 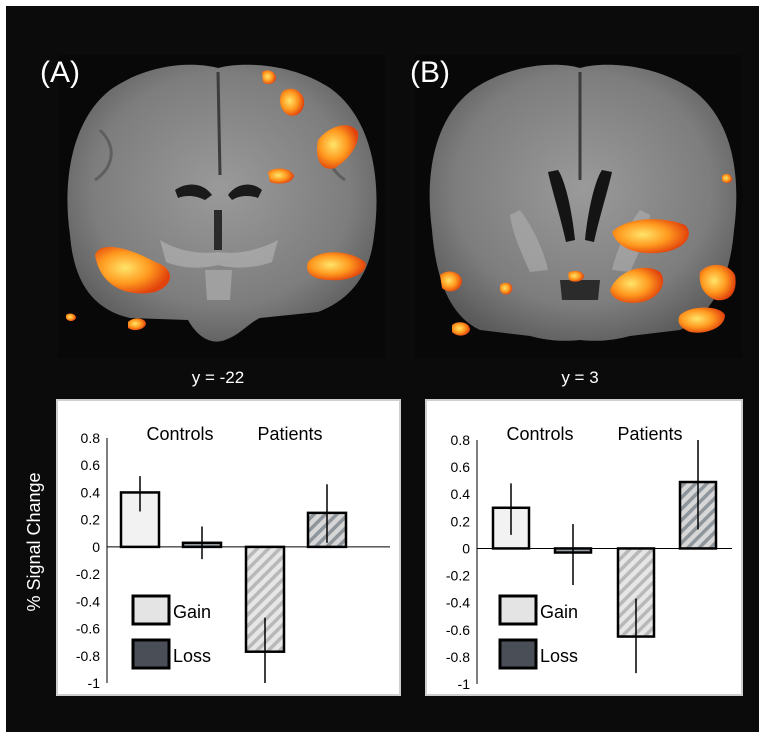 What do you see at coordinates (91, 465) in the screenshot?
I see `chart-a-ytick-label: 0.6` at bounding box center [91, 465].